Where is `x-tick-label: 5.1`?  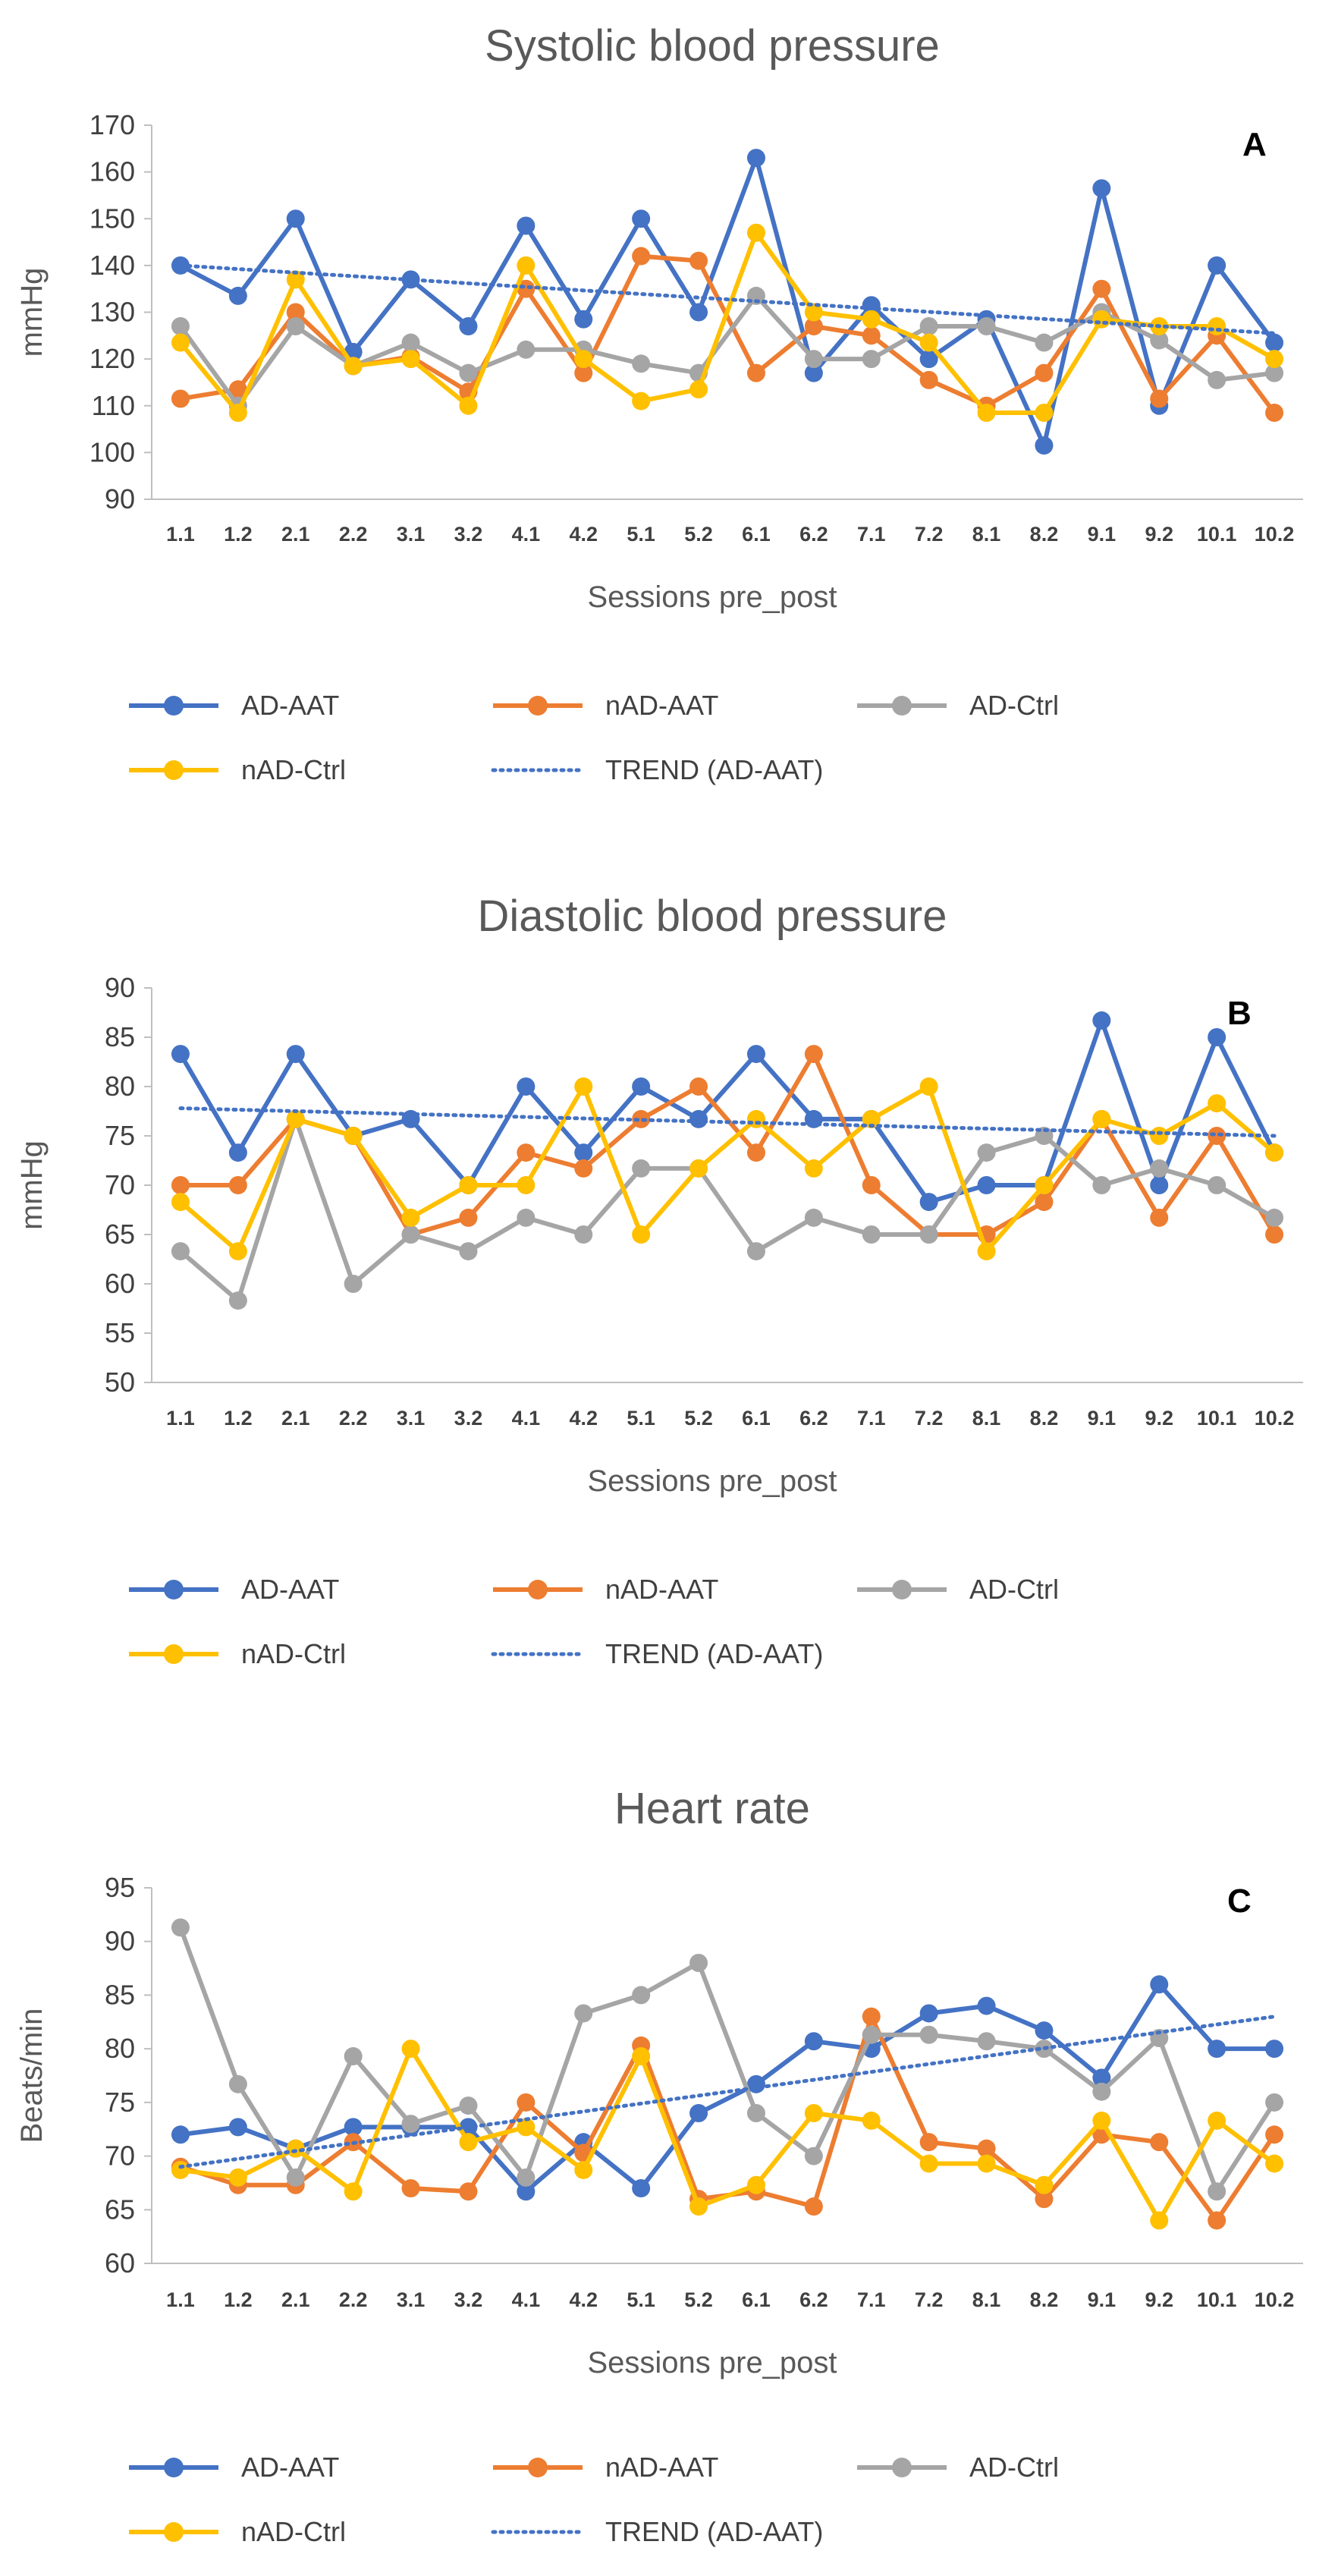 x-tick-label: 5.1 is located at coordinates (641, 534).